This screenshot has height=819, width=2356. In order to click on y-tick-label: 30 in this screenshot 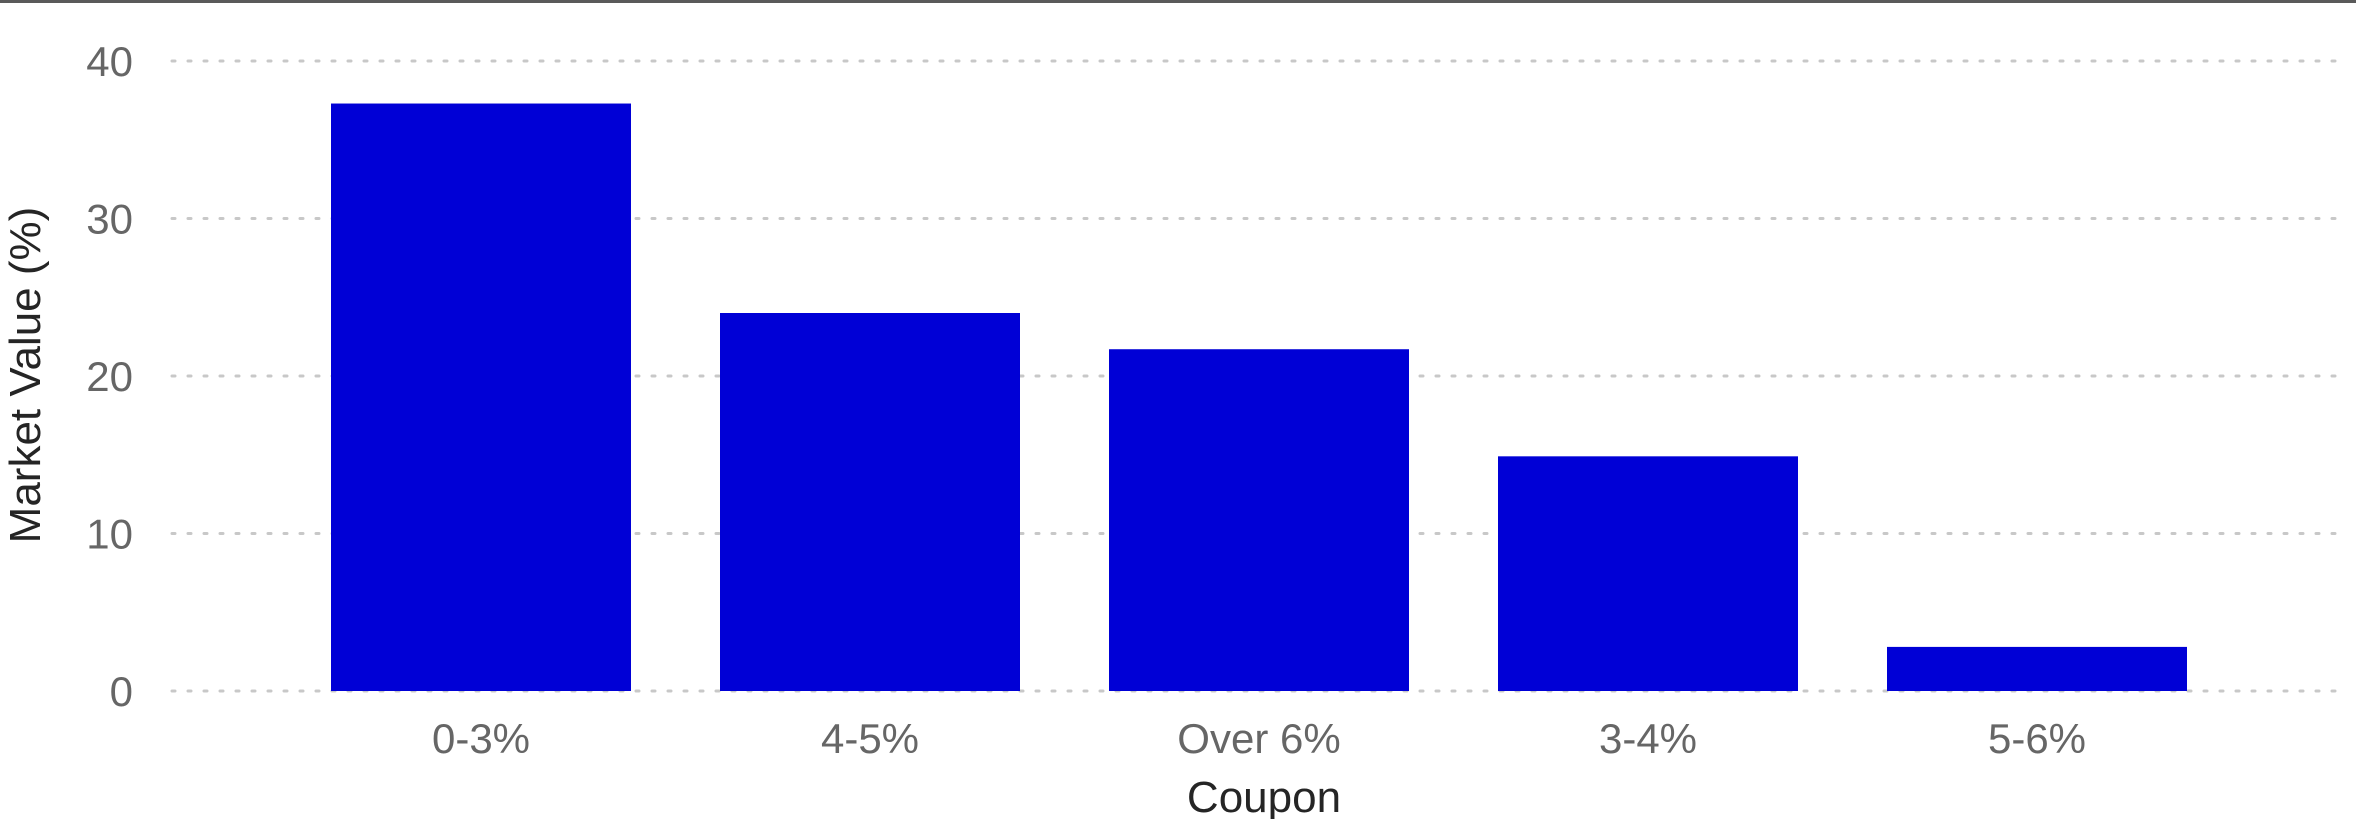, I will do `click(109, 219)`.